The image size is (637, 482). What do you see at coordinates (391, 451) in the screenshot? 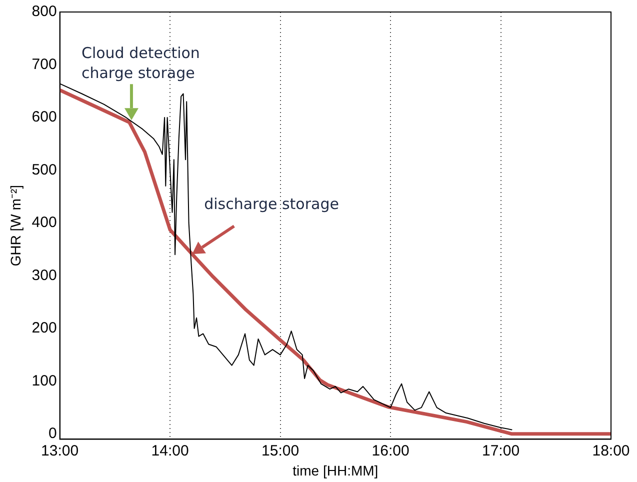
I see `x-tick-label: 16:00` at bounding box center [391, 451].